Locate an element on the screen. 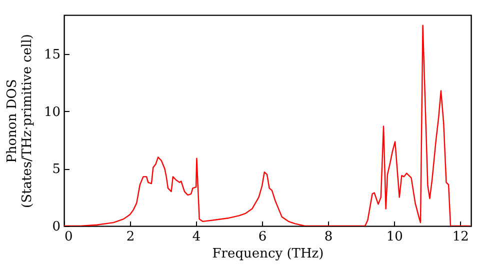 Image resolution: width=500 pixels, height=280 pixels. x-tick-label: 6 is located at coordinates (262, 237).